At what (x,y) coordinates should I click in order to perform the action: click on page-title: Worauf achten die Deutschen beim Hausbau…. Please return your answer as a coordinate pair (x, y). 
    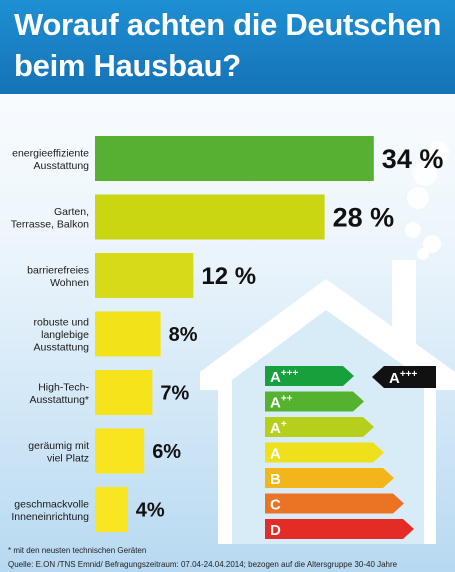
    Looking at the image, I should click on (234, 45).